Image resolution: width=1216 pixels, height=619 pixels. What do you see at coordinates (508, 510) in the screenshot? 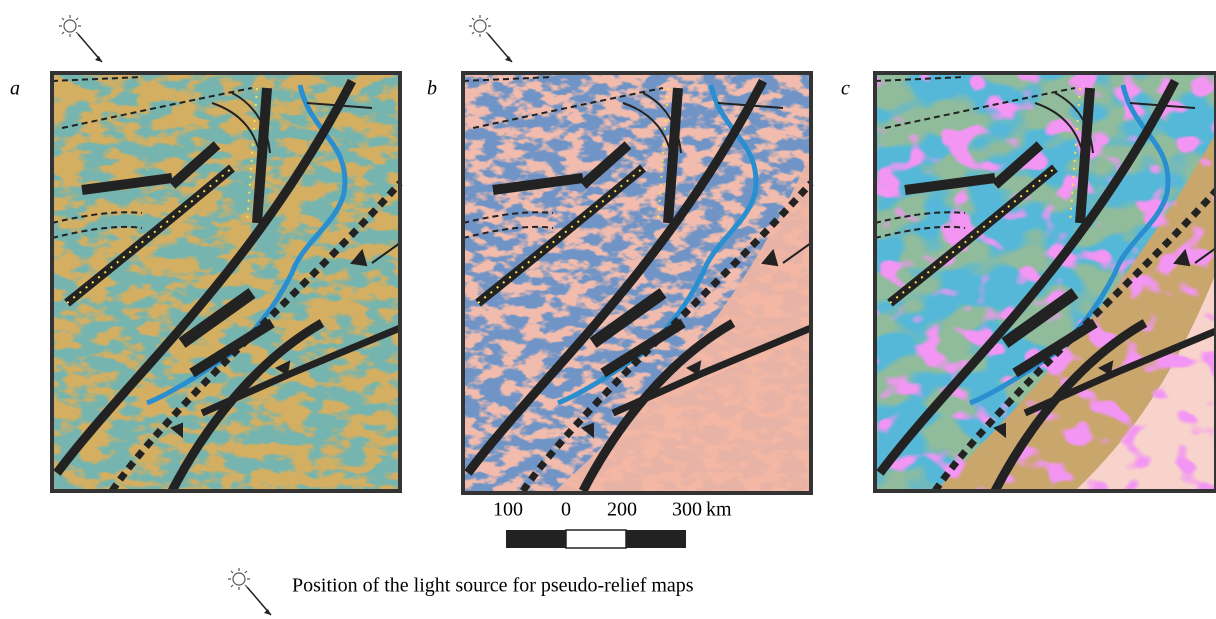
I see `scale-label: 100` at bounding box center [508, 510].